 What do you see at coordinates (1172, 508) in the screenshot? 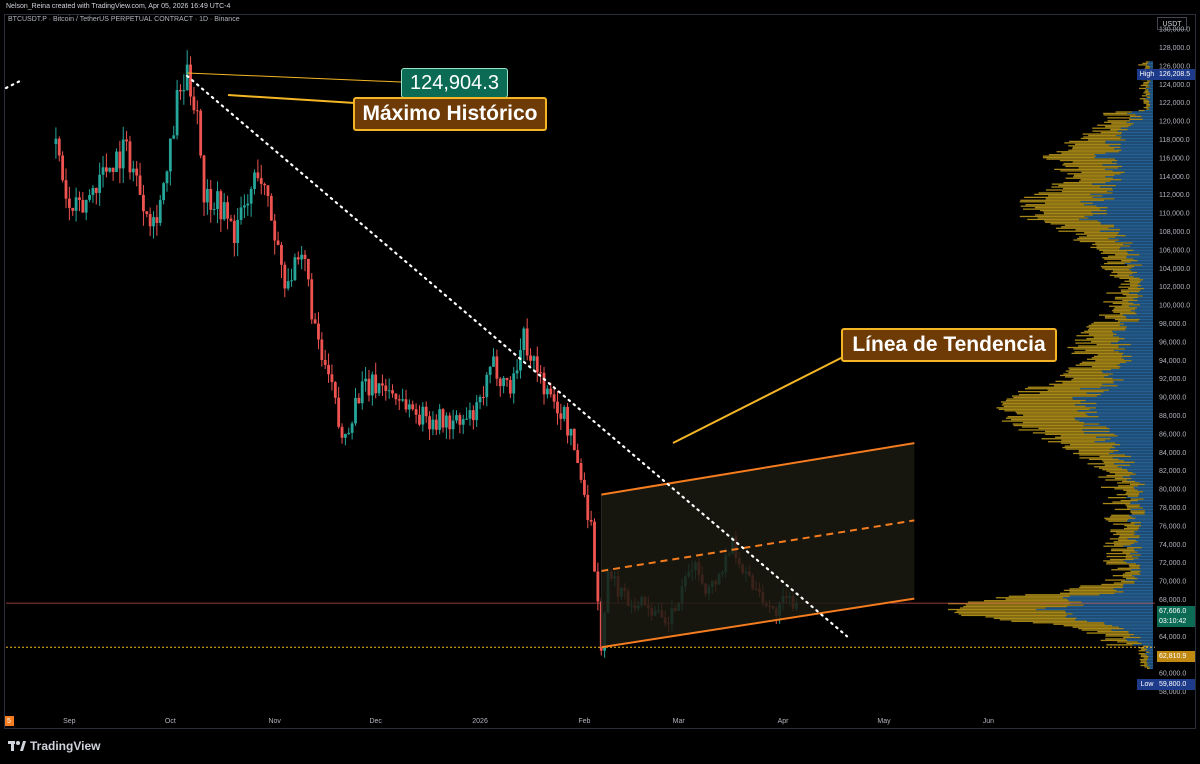
I see `y-tick-label: 78,000.0` at bounding box center [1172, 508].